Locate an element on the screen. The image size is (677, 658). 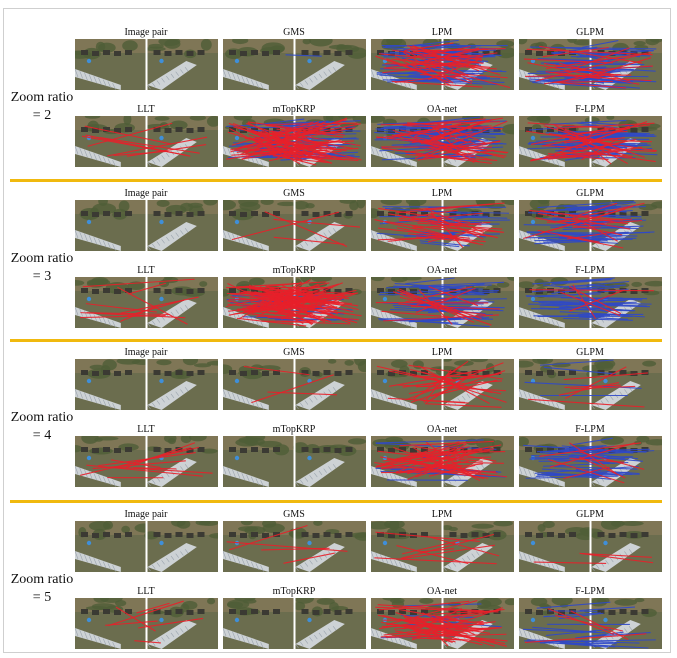
zoom-ratio-label: Zoom ratio = 2 is located at coordinates (42, 107).